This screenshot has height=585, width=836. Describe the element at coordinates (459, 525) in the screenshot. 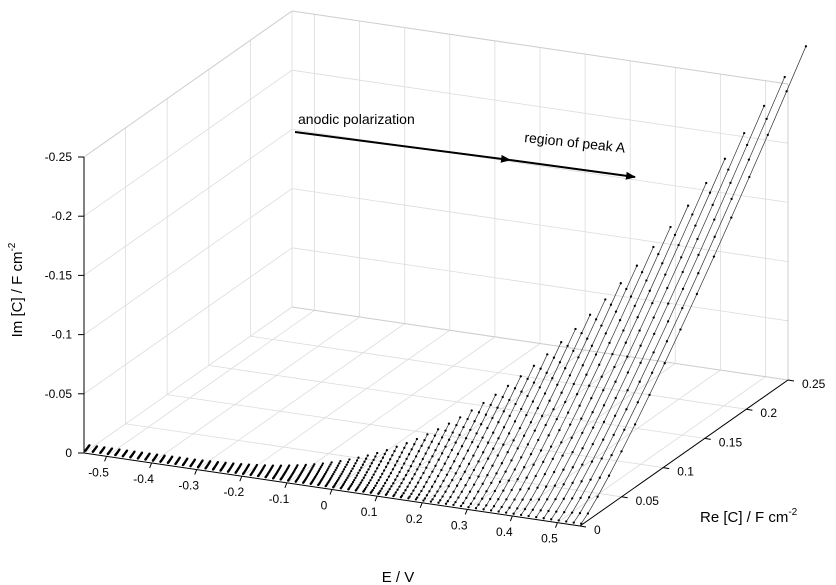

I see `x-tick-label: 0.3` at that location.